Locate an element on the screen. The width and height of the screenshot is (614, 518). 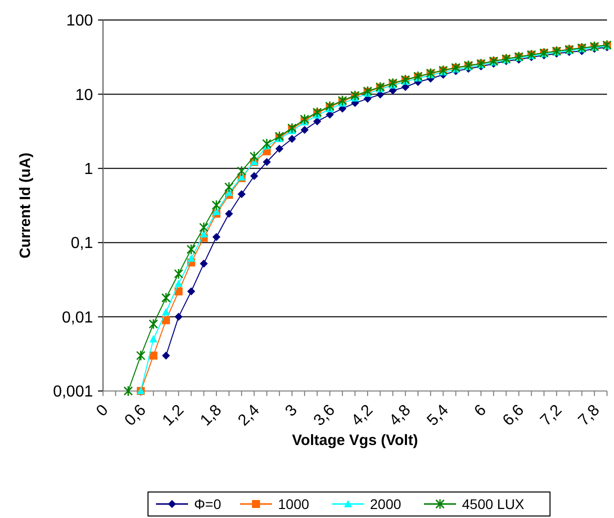
x-tick-label: 3,6 is located at coordinates (324, 416).